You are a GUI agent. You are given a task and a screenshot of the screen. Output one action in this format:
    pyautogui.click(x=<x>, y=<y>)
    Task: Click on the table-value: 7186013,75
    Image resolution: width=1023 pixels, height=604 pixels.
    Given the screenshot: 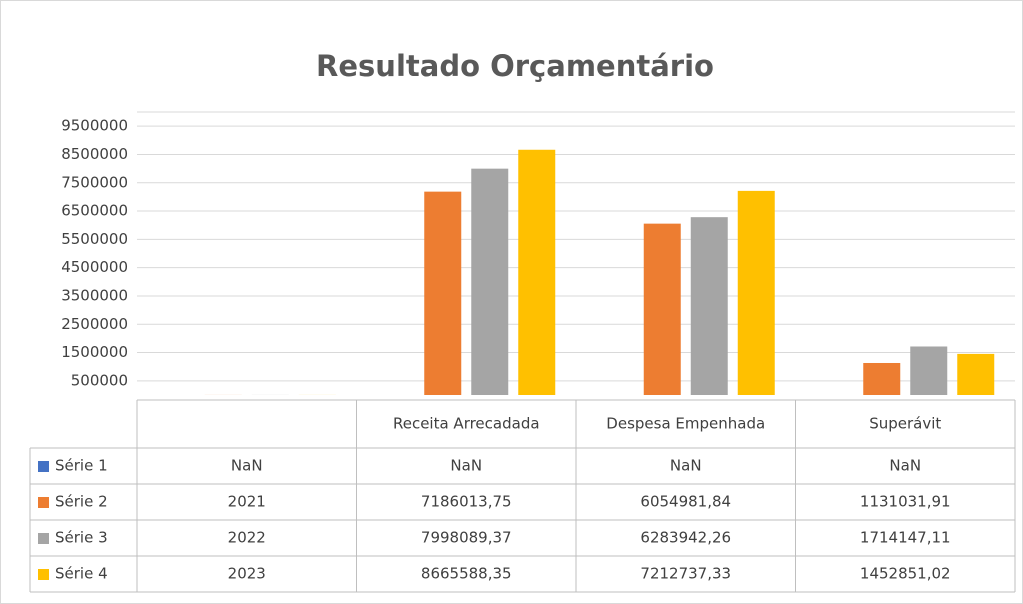 What is the action you would take?
    pyautogui.click(x=466, y=502)
    